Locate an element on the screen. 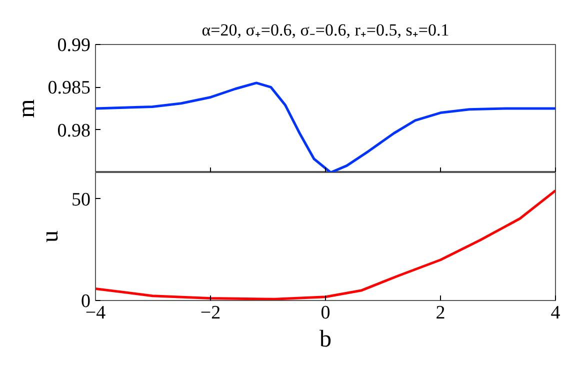 Image resolution: width=565 pixels, height=373 pixels. y-tick-label: 0.98 is located at coordinates (73, 131).